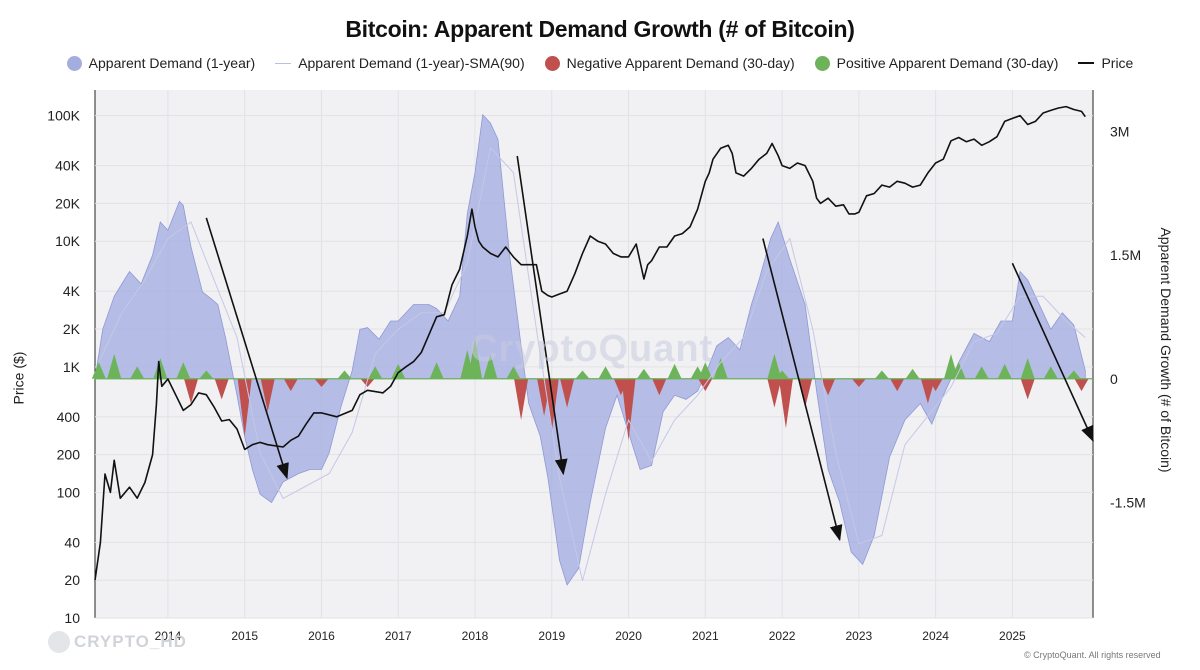 The image size is (1200, 670). I want to click on x-tick-label: 2022, so click(782, 636).